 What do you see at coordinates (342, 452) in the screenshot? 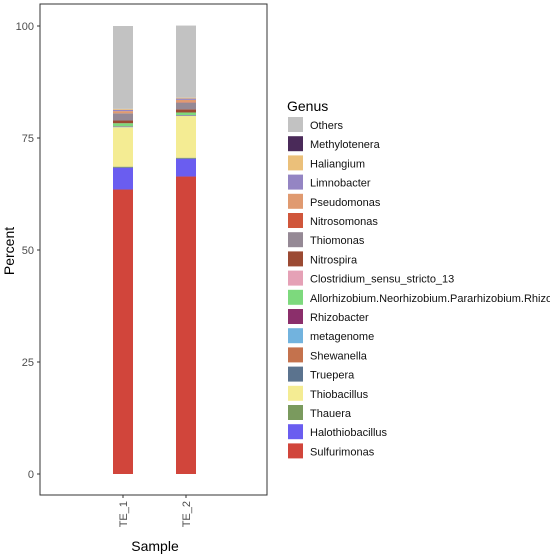
I see `legend-label: Sulfurimonas` at bounding box center [342, 452].